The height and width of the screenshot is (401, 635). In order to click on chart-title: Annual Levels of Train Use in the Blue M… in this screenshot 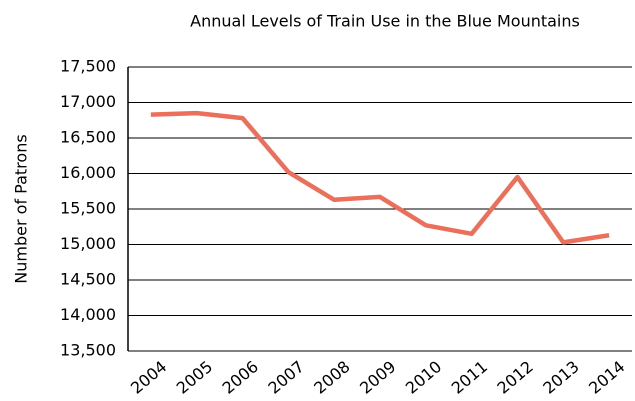, I will do `click(385, 21)`.